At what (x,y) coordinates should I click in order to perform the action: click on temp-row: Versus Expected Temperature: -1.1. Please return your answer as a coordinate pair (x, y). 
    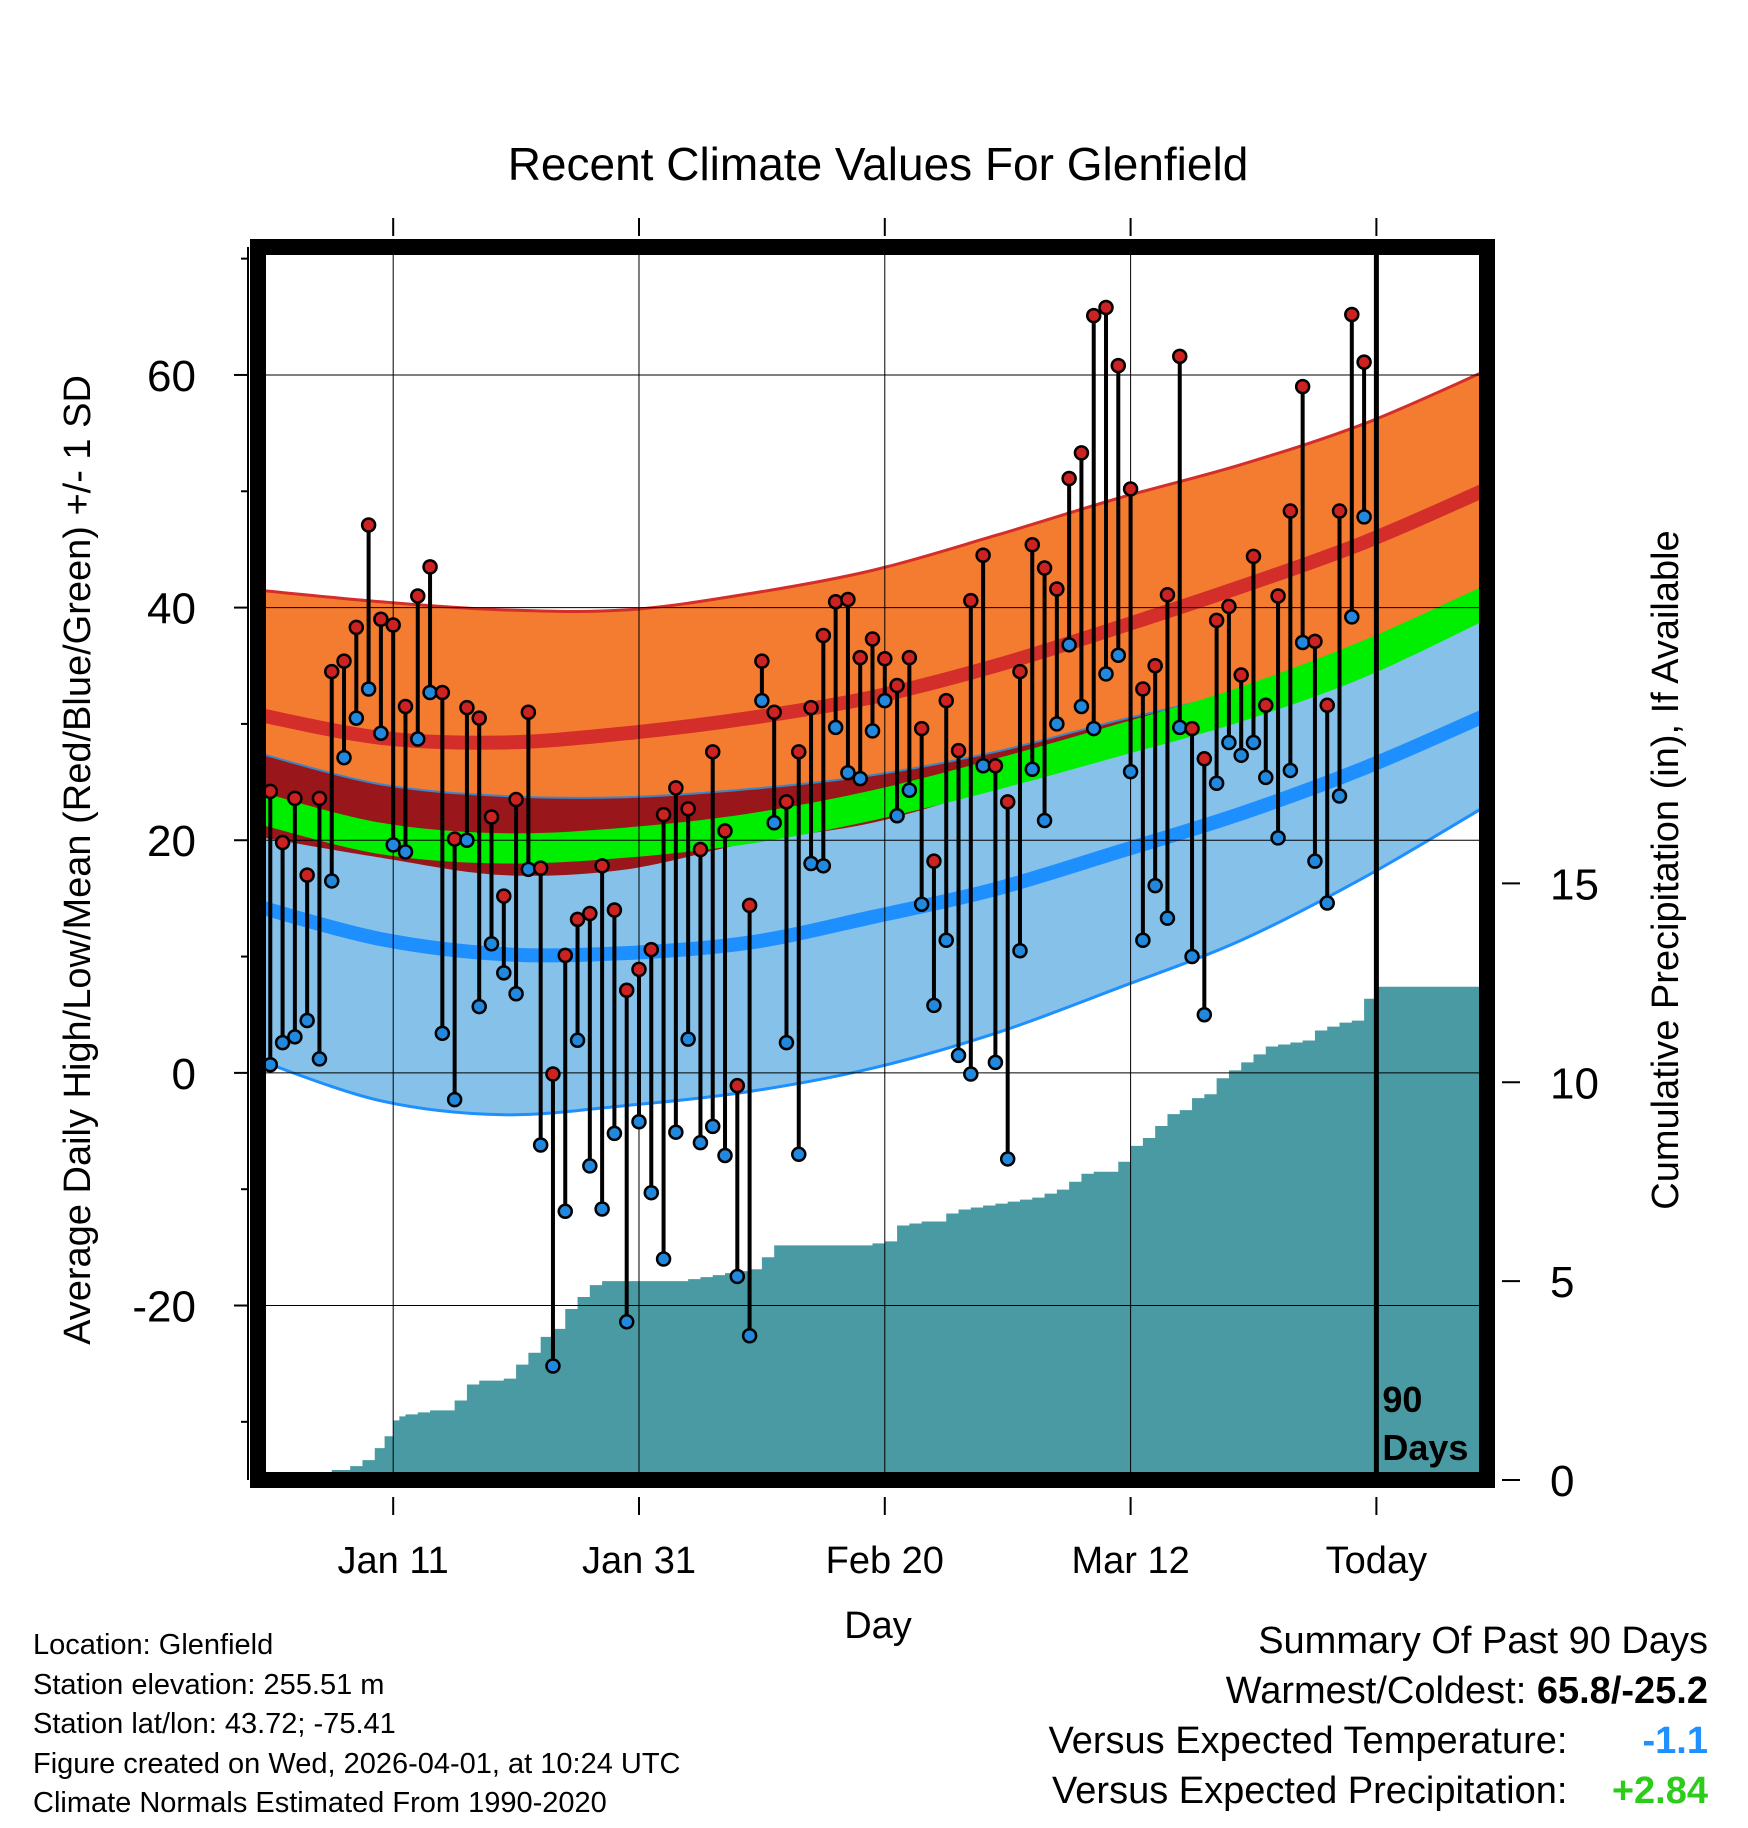
    Looking at the image, I should click on (1378, 1741).